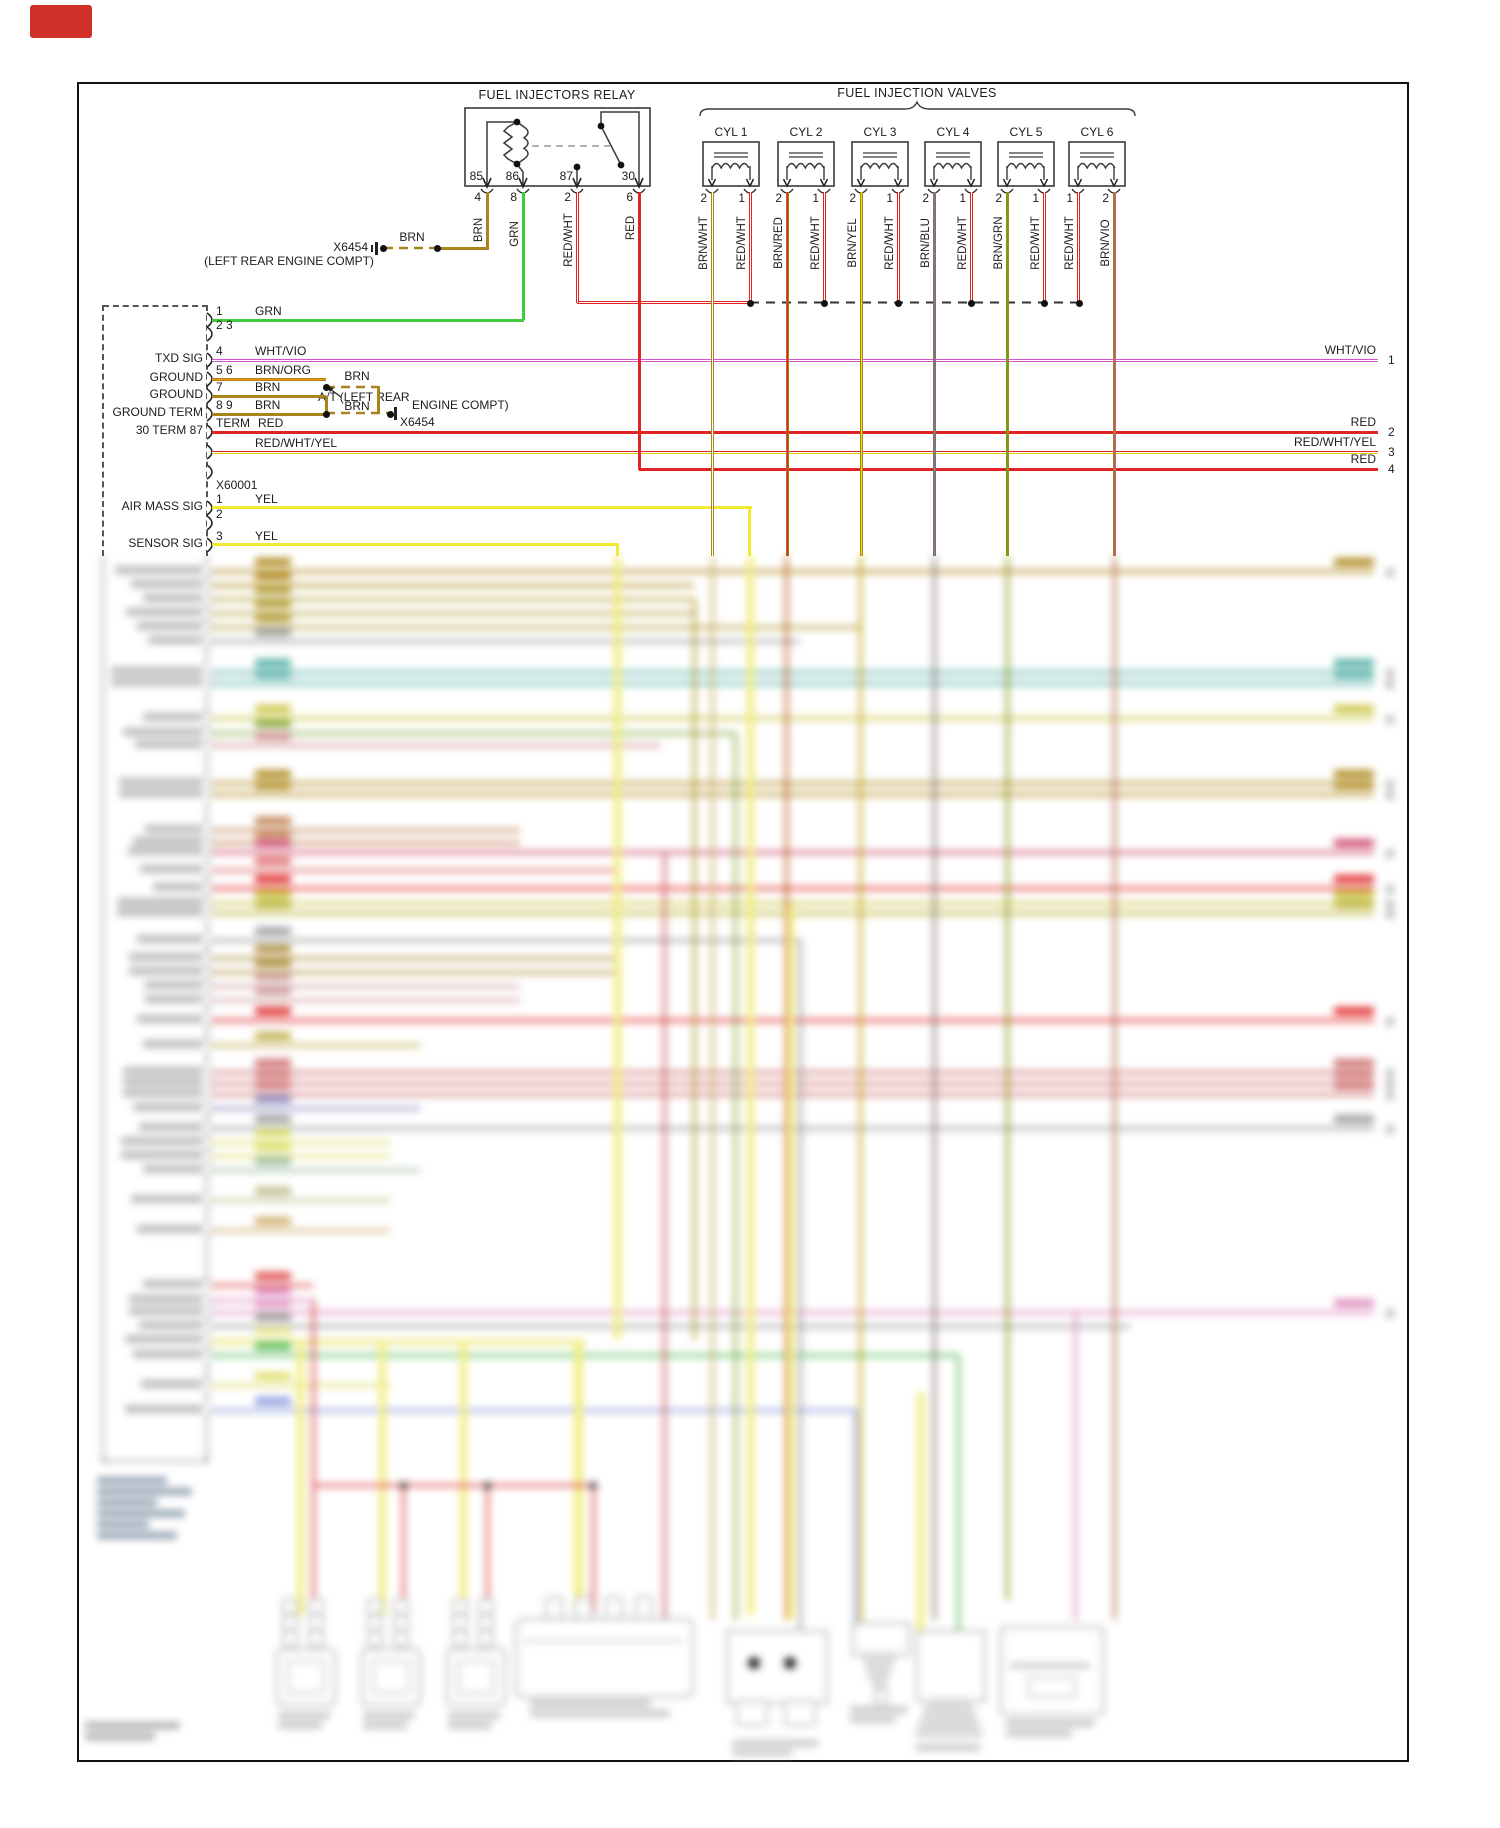  What do you see at coordinates (224, 405) in the screenshot?
I see `ecu-pin-number: 8 9` at bounding box center [224, 405].